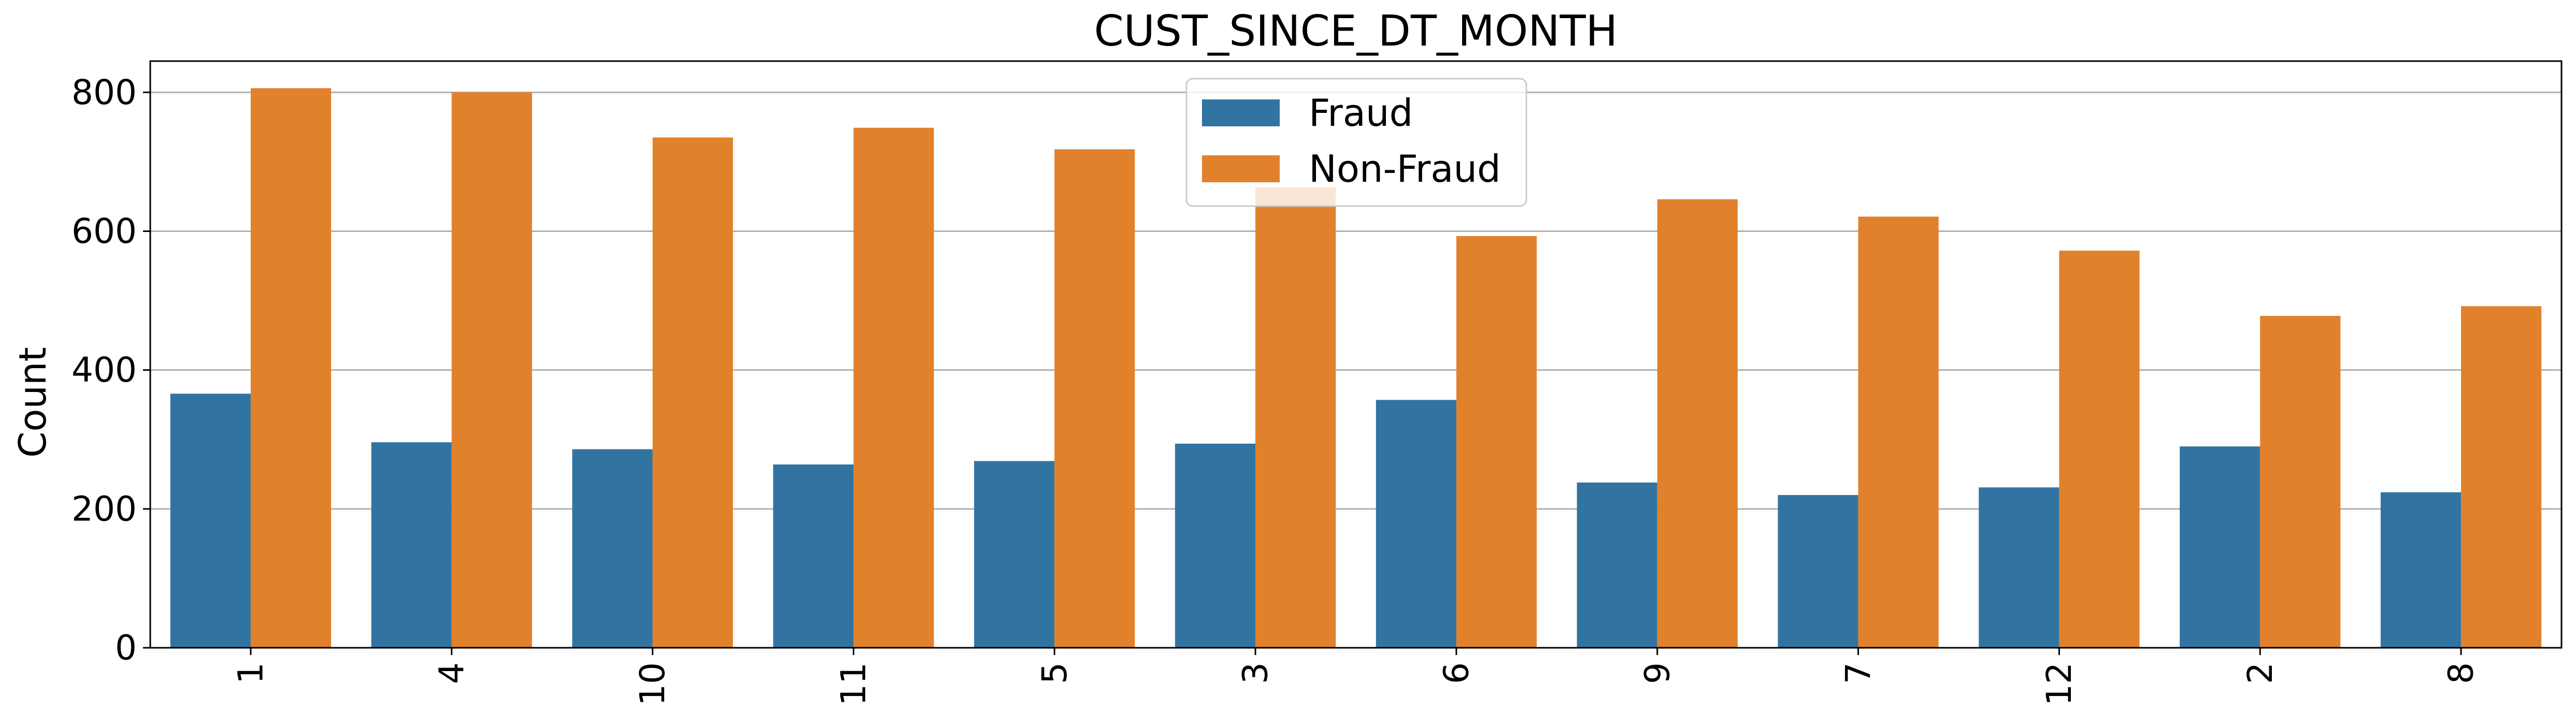 Image resolution: width=2576 pixels, height=727 pixels. Describe the element at coordinates (1241, 113) in the screenshot. I see `legend-swatch-fraud` at that location.